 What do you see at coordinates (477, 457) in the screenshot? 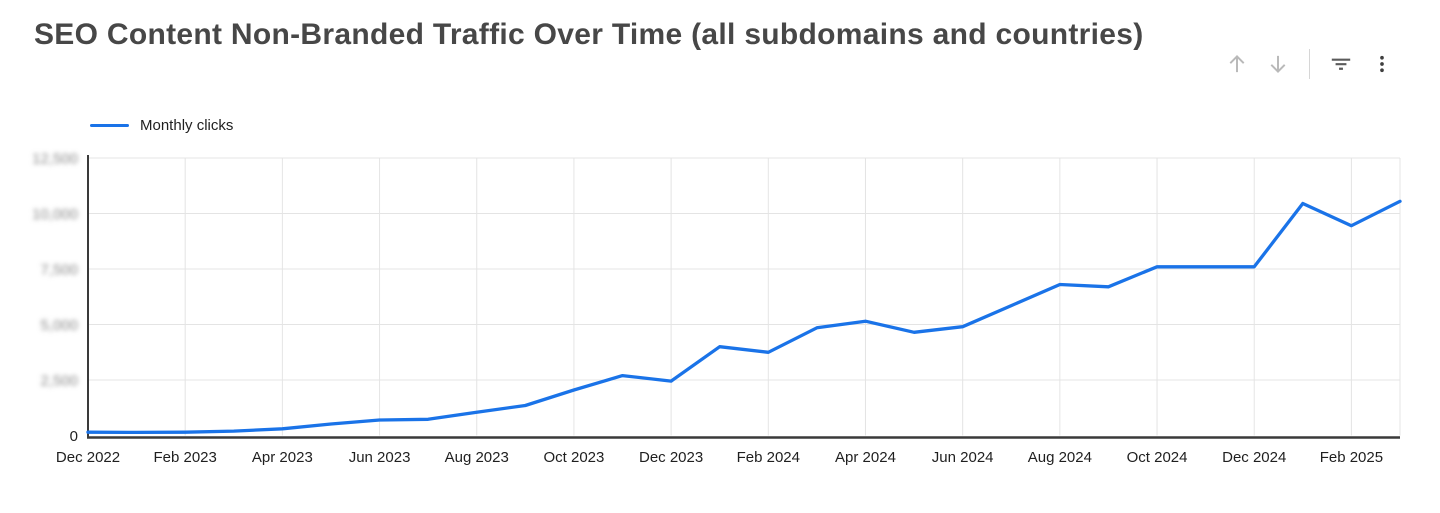
I see `x-tick-label: Aug 2023` at bounding box center [477, 457].